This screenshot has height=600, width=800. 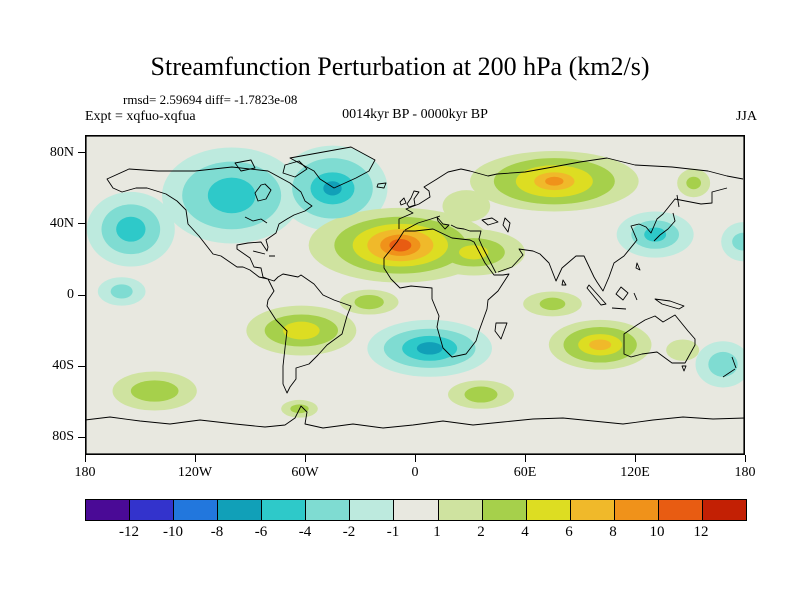 I want to click on colorbar, so click(x=416, y=510).